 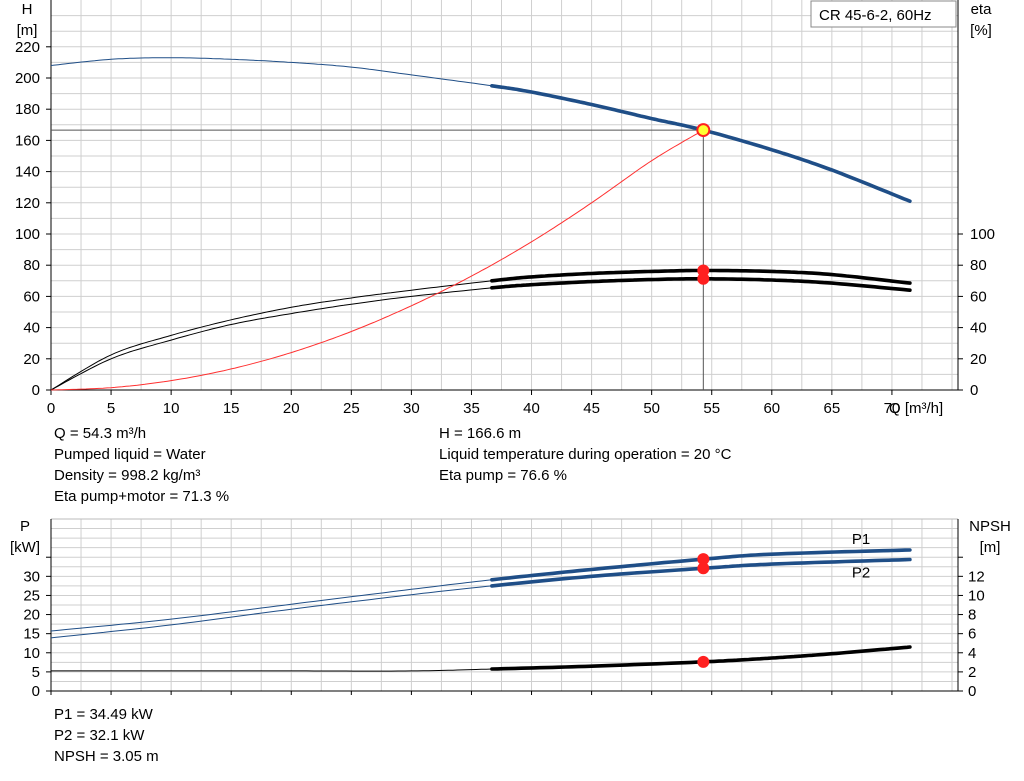 I want to click on y-right-tick-label: 20, so click(x=978, y=359).